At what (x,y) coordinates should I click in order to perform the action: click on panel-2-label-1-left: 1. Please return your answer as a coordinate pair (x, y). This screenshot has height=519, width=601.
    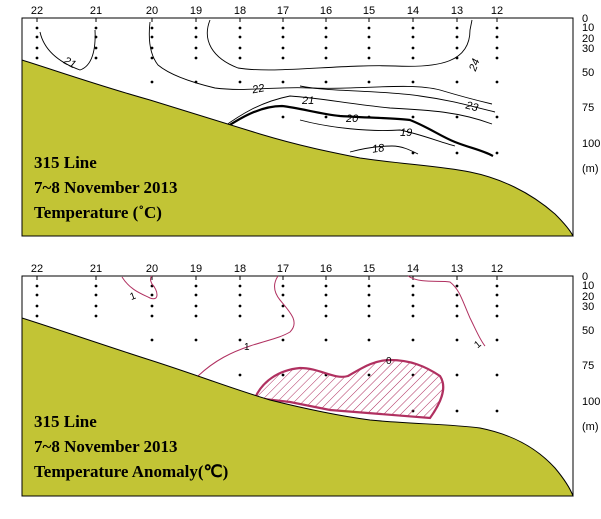
    Looking at the image, I should click on (133, 297).